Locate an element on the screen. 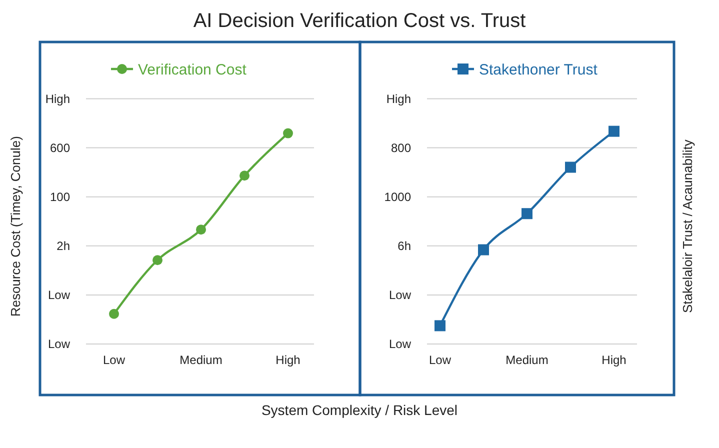  text: 800 is located at coordinates (401, 147).